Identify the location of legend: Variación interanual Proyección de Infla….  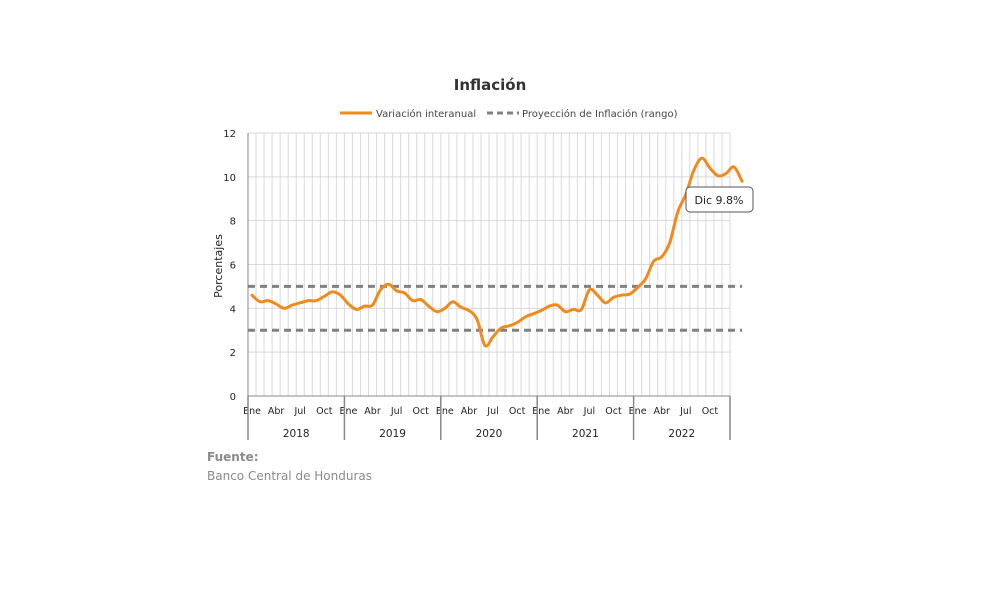
(509, 114).